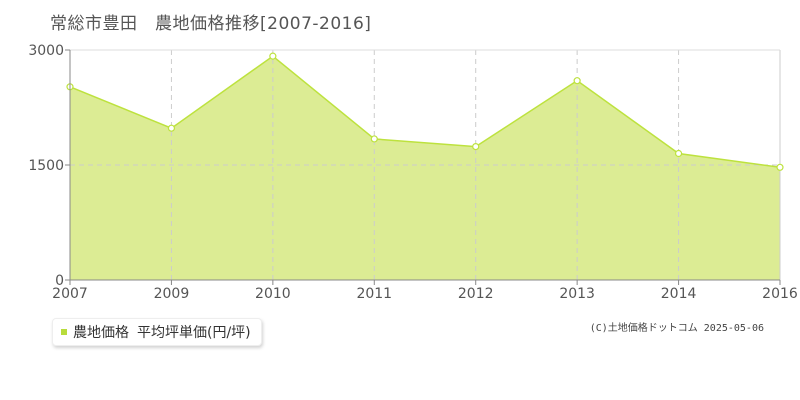  What do you see at coordinates (780, 294) in the screenshot?
I see `x-tick-label: 2016` at bounding box center [780, 294].